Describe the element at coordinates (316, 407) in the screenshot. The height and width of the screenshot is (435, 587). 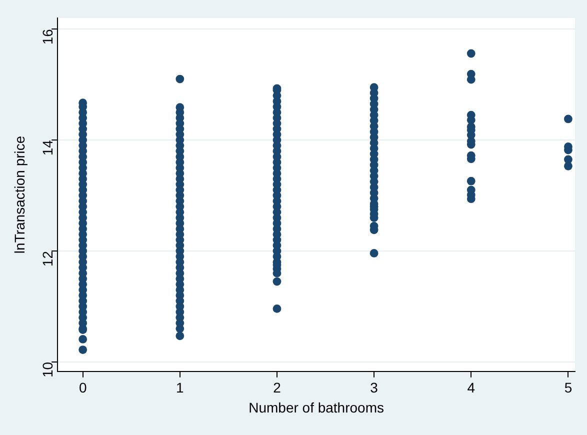
I see `x-axis-title: Number of bathrooms` at that location.